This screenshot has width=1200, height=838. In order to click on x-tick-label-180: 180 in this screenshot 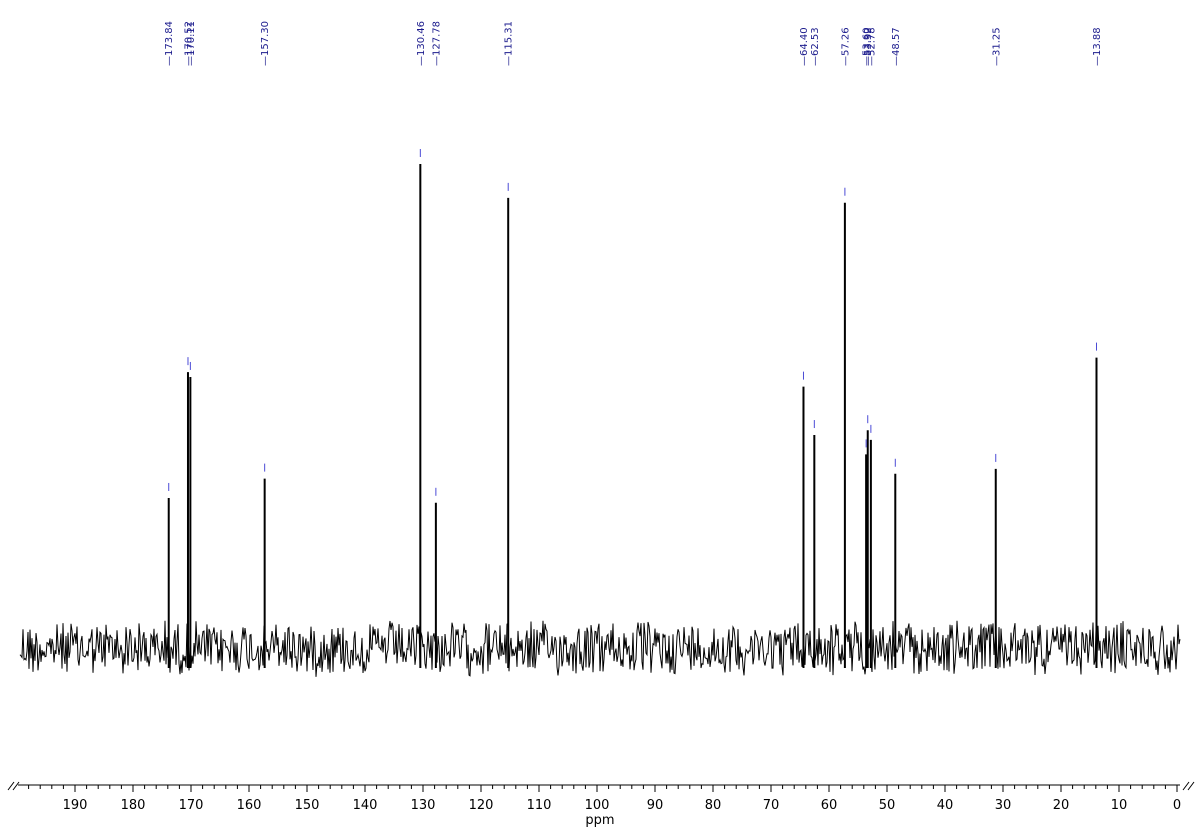, I will do `click(133, 805)`.